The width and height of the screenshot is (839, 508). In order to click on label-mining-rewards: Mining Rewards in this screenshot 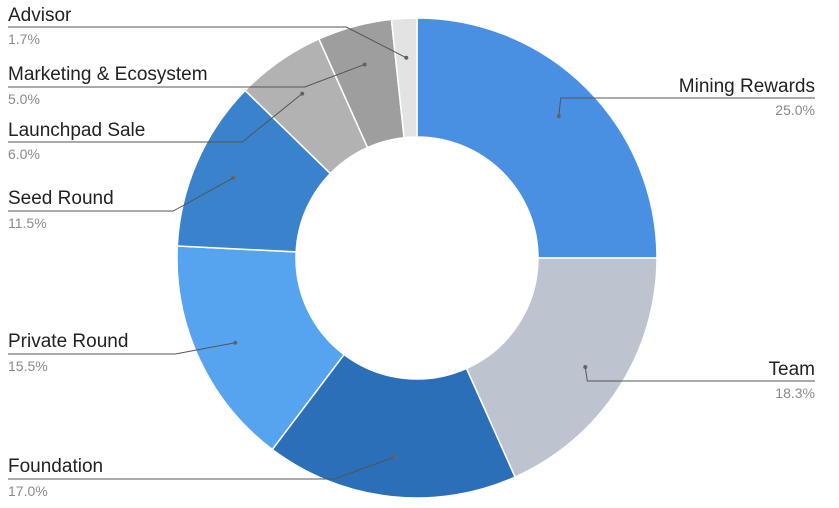, I will do `click(747, 86)`.